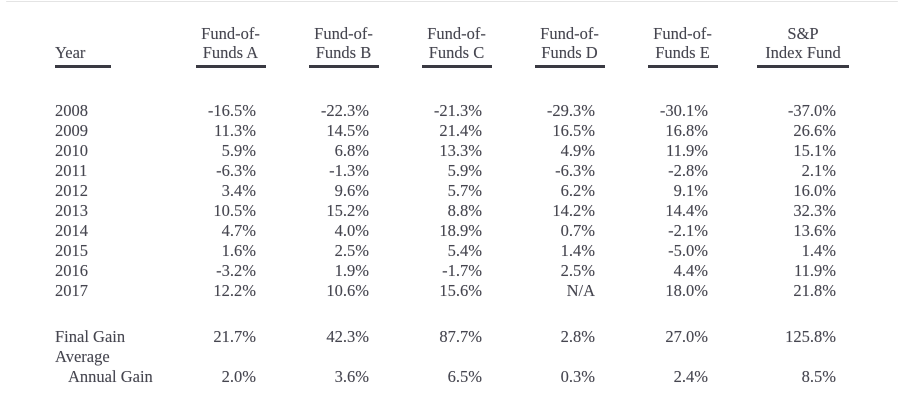  What do you see at coordinates (347, 290) in the screenshot?
I see `value-cell: 10.6%` at bounding box center [347, 290].